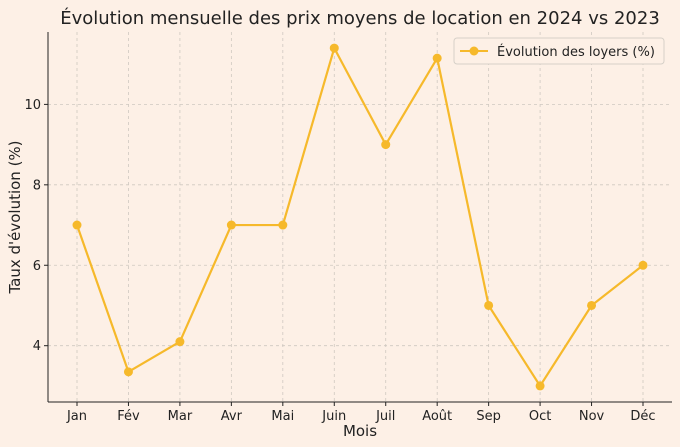  I want to click on y-ticks: 4 6 8 10, so click(36, 226).